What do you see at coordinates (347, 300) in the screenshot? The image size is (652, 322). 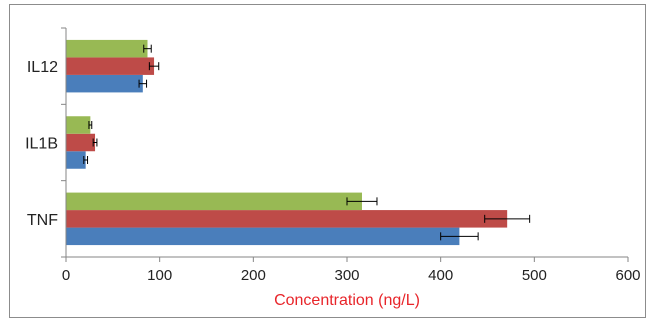 I see `x-axis-title: Concentration (ng/L)` at bounding box center [347, 300].